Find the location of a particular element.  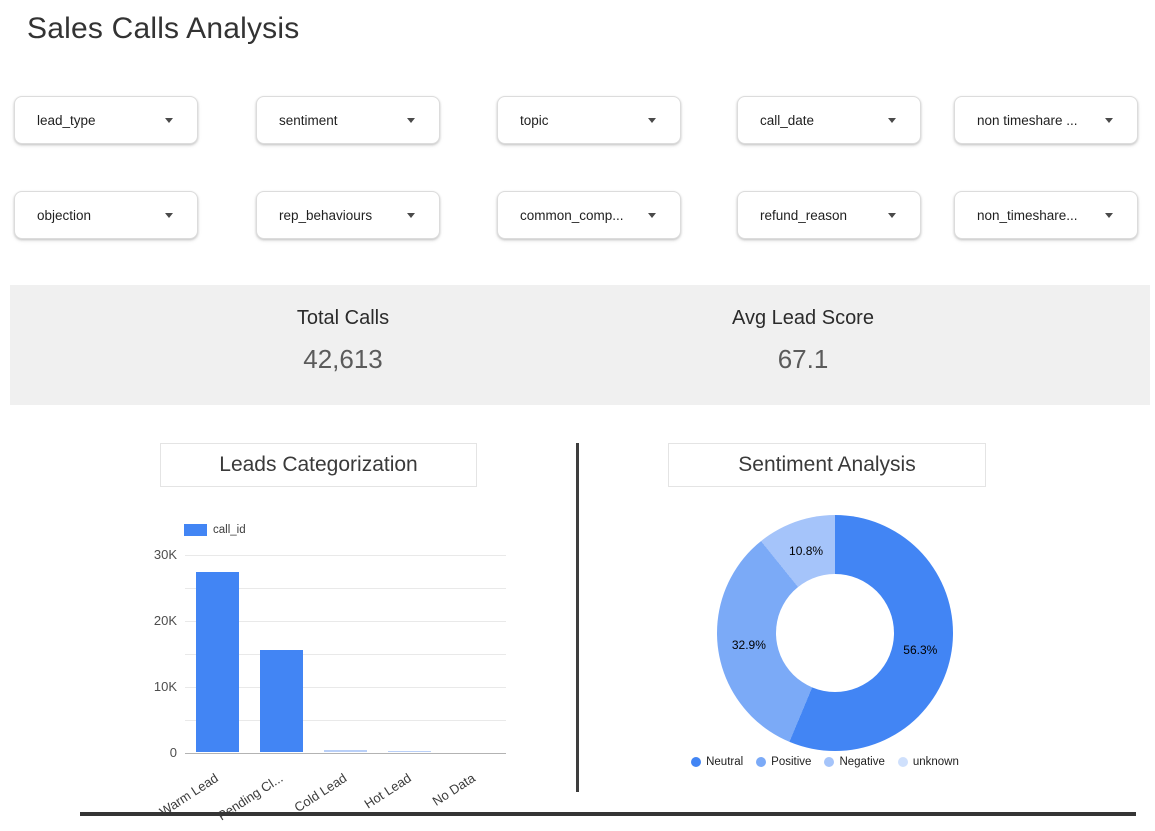

filter-label: call_date is located at coordinates (787, 120).